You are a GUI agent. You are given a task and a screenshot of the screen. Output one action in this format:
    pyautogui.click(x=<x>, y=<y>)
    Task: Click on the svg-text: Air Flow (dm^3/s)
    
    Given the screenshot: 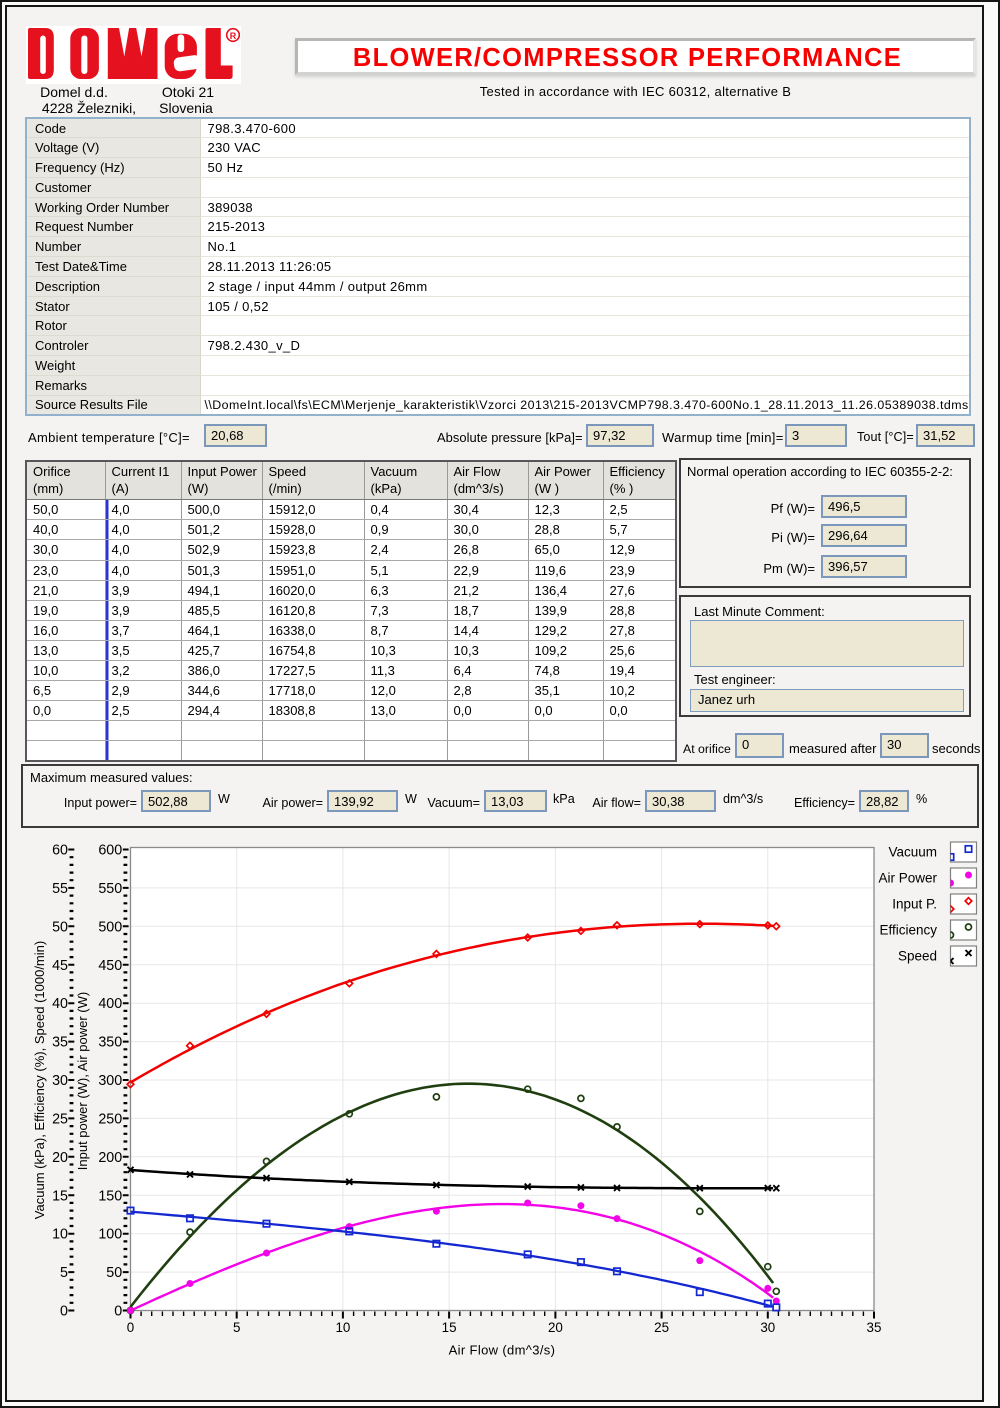 What is the action you would take?
    pyautogui.click(x=502, y=1350)
    